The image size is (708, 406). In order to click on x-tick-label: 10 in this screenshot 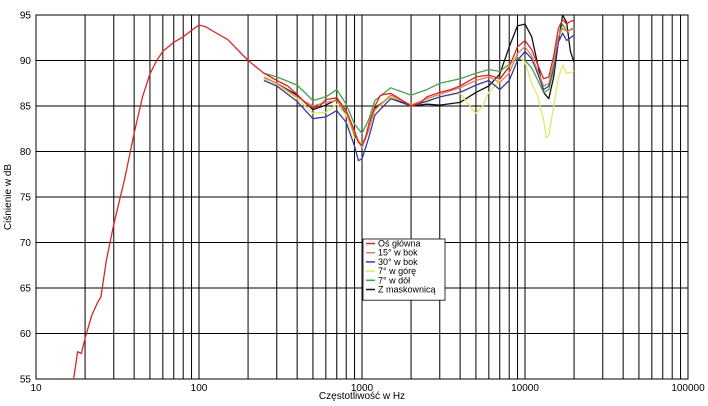, I will do `click(36, 388)`.